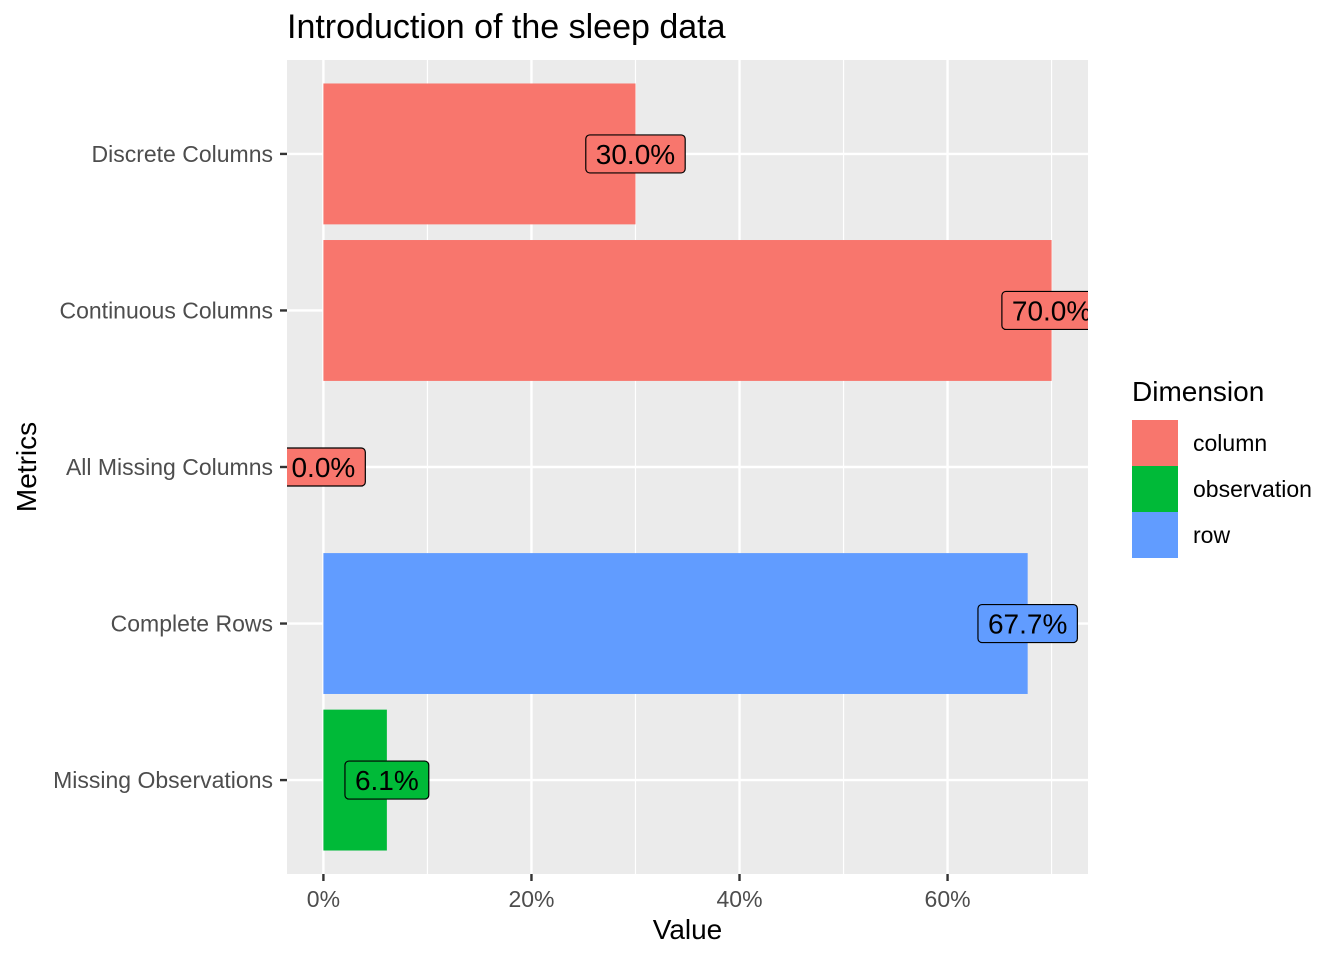 The image size is (1344, 960). I want to click on legend-label: row, so click(1211, 535).